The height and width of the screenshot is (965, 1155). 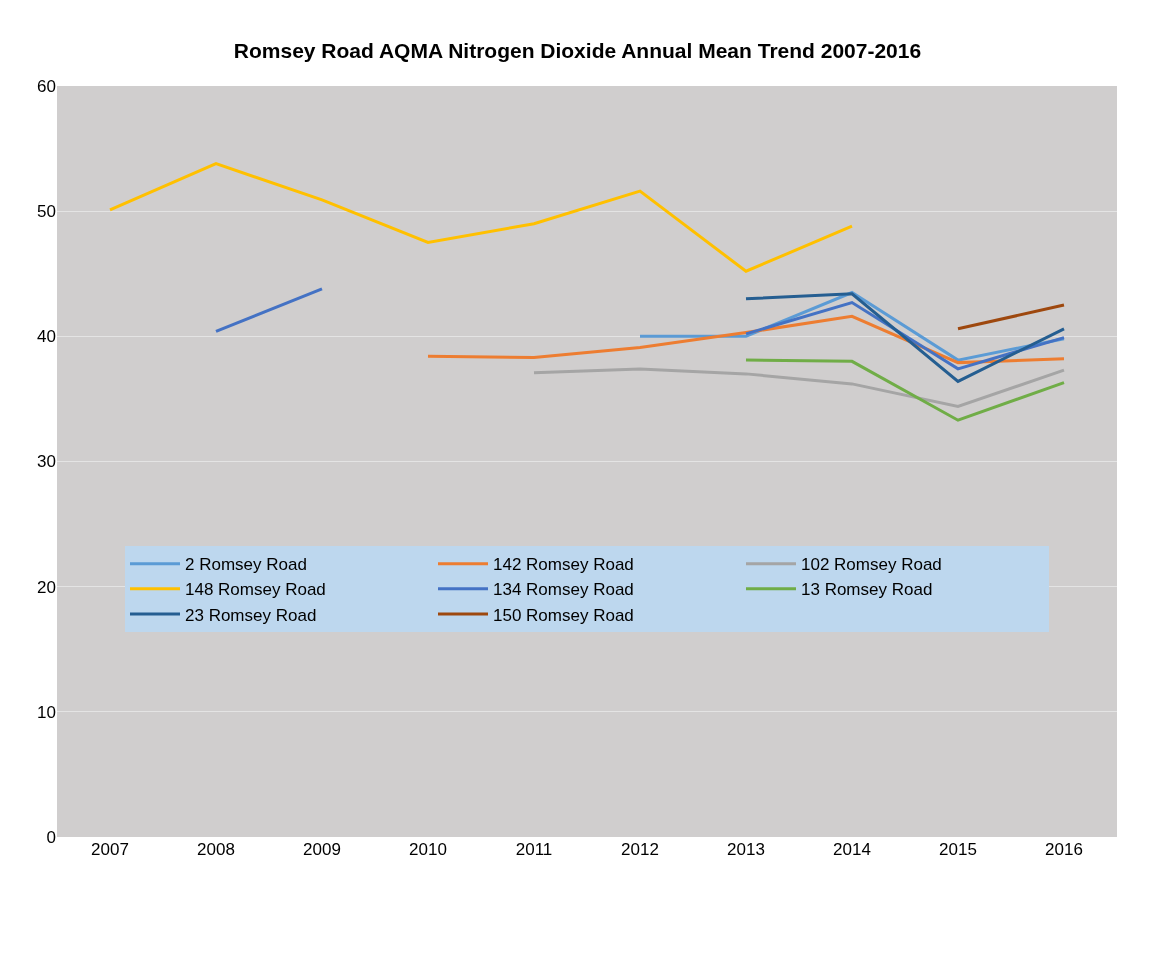 What do you see at coordinates (563, 590) in the screenshot?
I see `legend-label: 134 Romsey Road` at bounding box center [563, 590].